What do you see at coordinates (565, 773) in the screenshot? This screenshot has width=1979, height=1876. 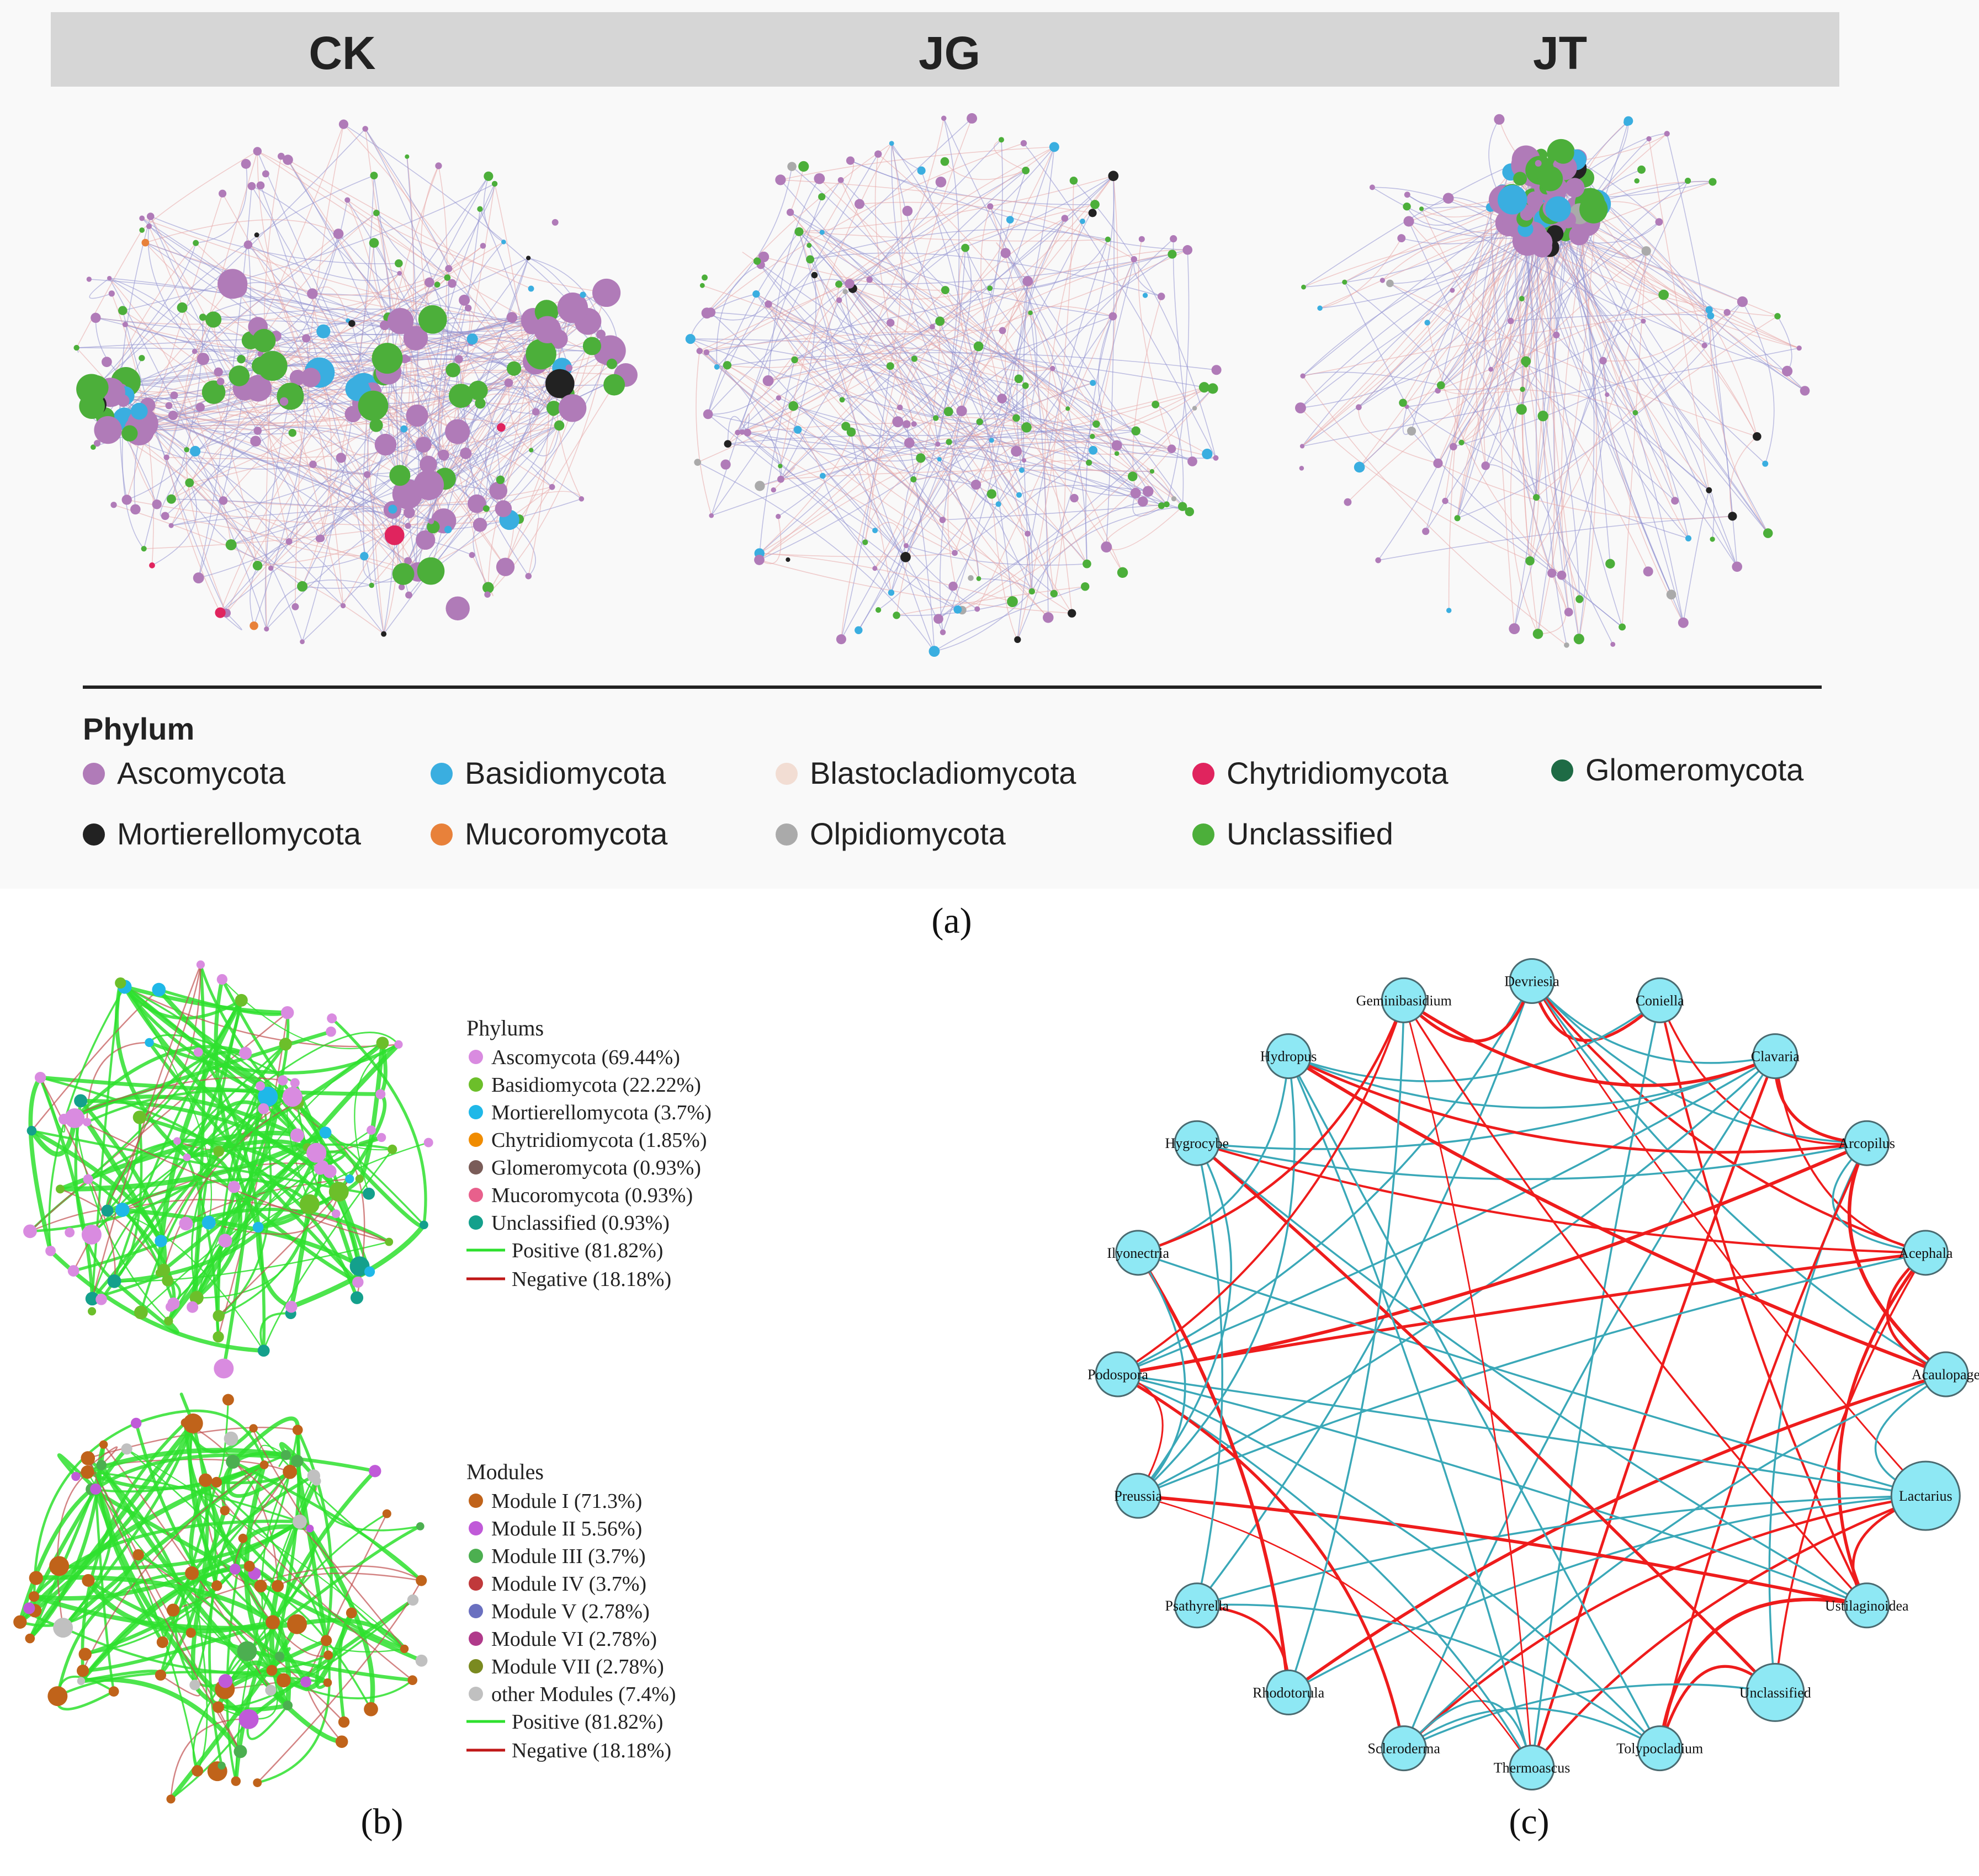 I see `legend-label: Basidiomycota` at bounding box center [565, 773].